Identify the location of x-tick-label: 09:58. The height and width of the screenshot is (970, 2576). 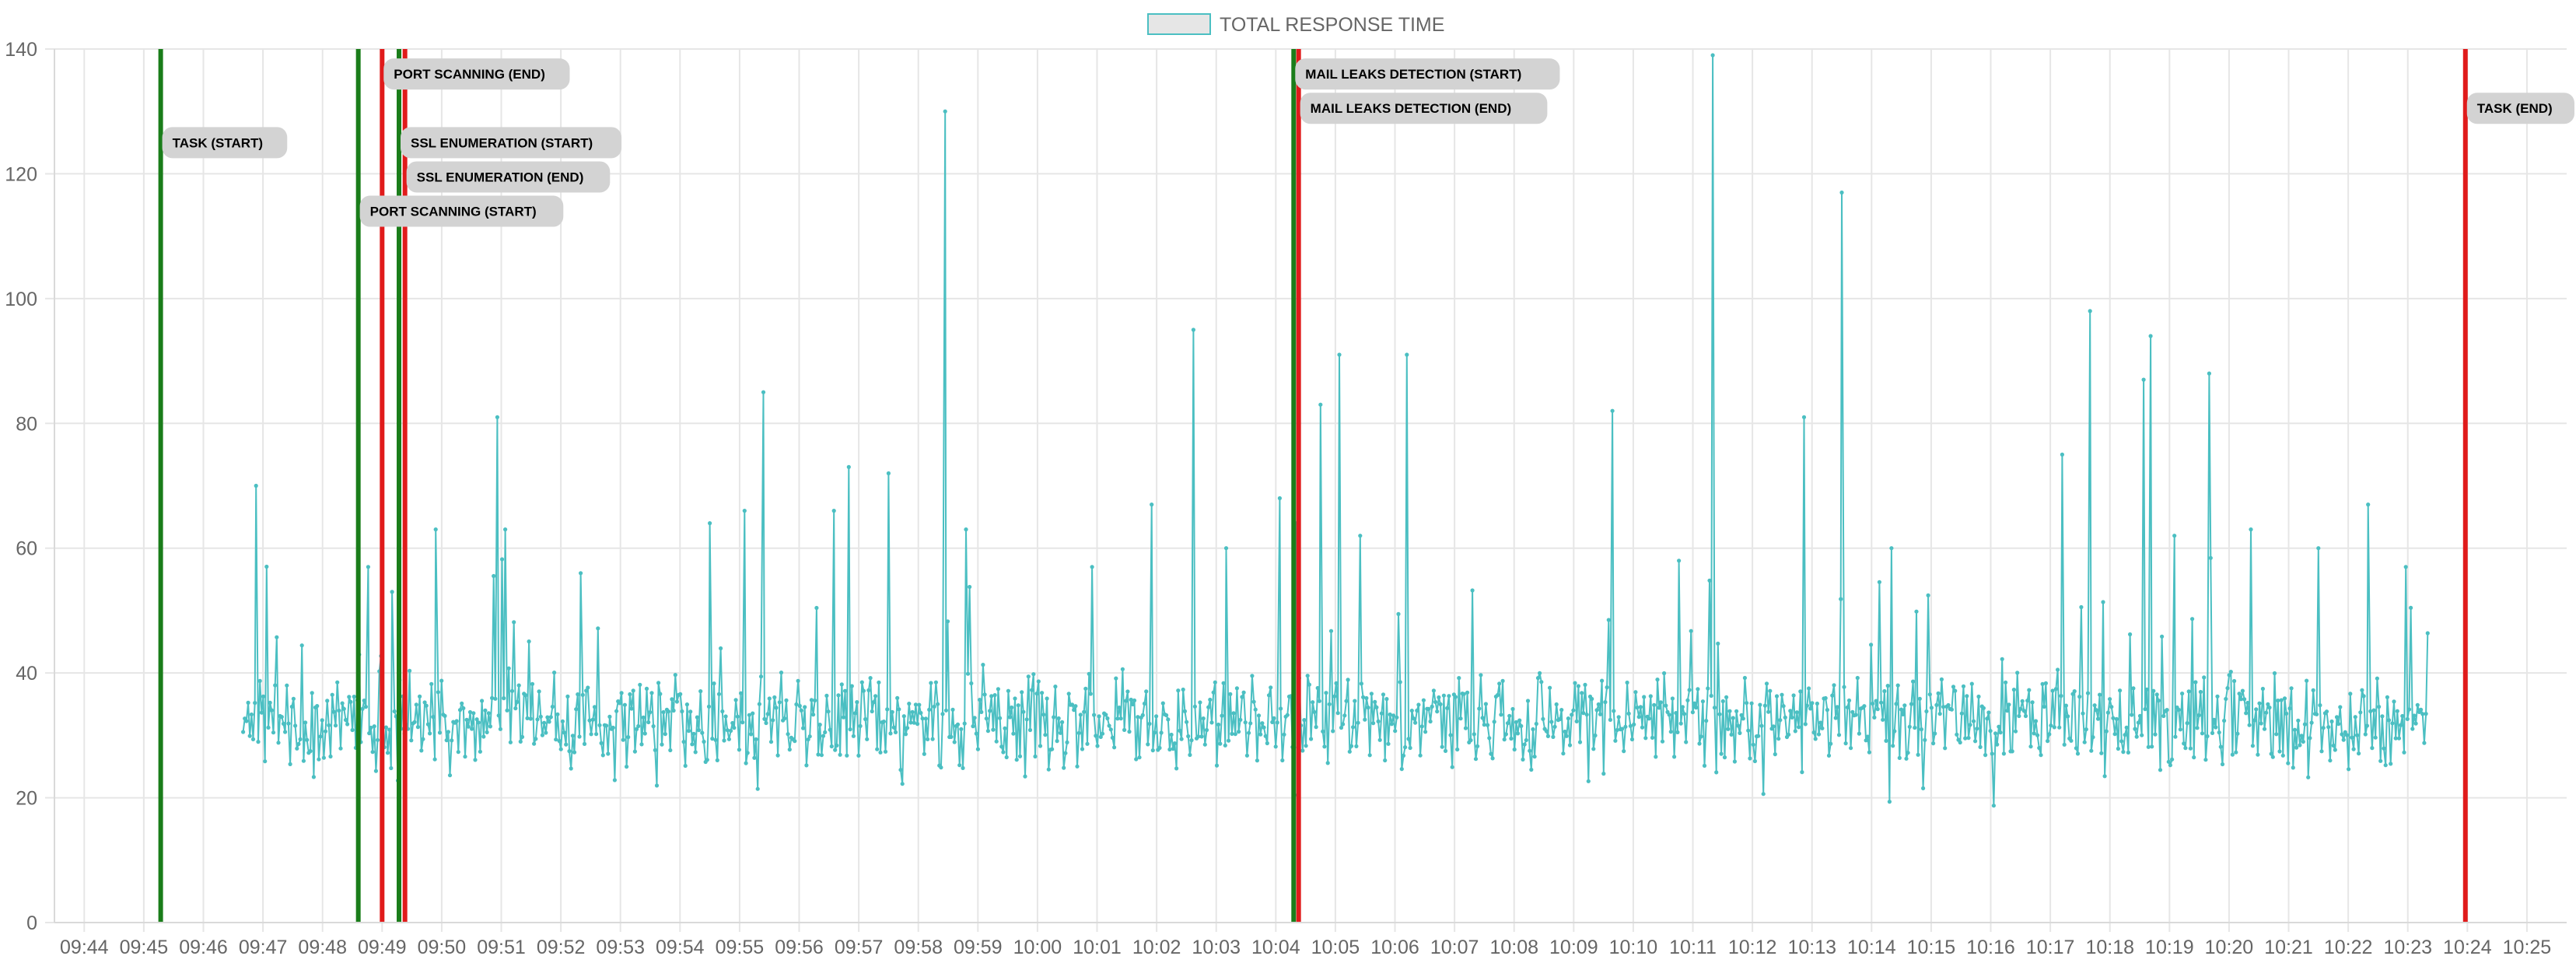
(919, 947).